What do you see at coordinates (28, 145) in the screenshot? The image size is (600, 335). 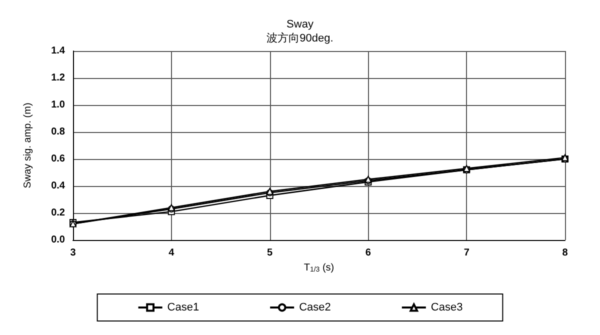 I see `y-axis-title: Sway sig. amp. (m)` at bounding box center [28, 145].